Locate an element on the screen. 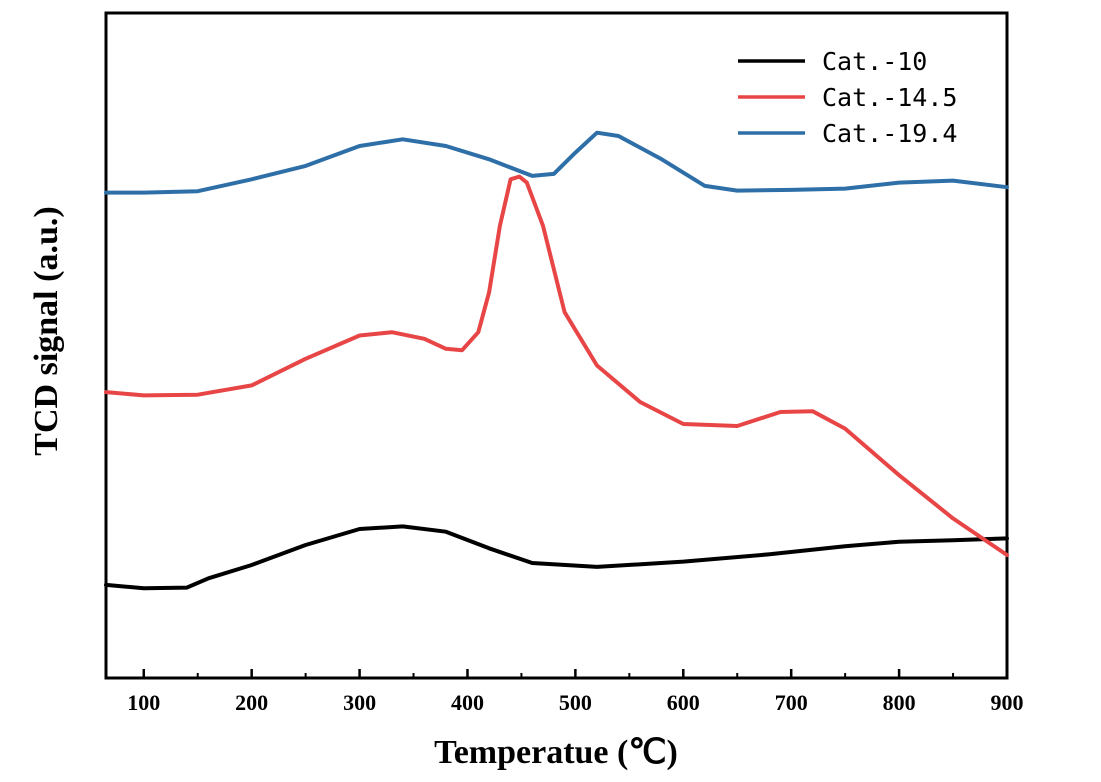 Image resolution: width=1101 pixels, height=782 pixels. x-tick-label: 200 is located at coordinates (251, 702).